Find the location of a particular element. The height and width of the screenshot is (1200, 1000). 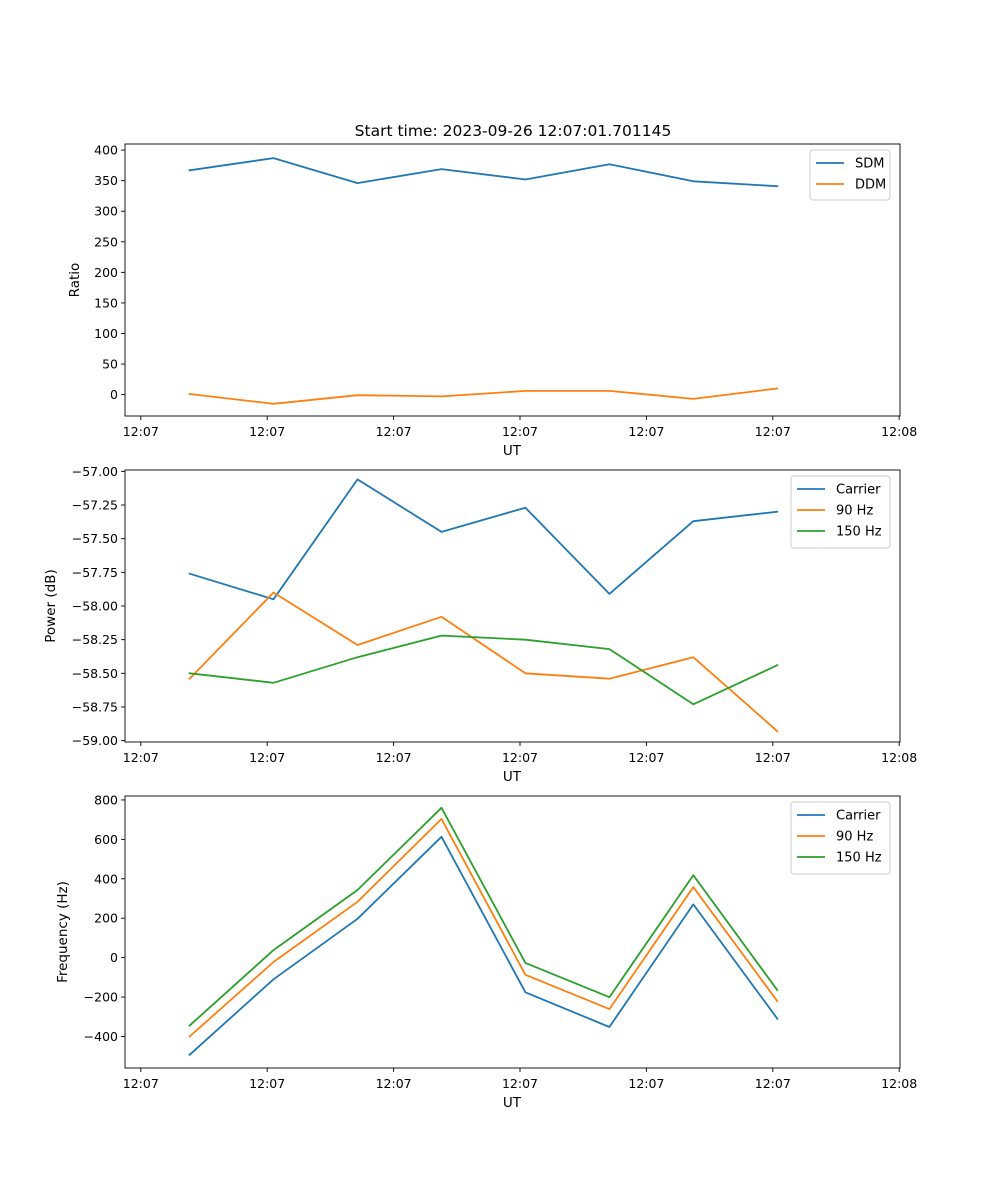

y-tick-label: 600 is located at coordinates (106, 839).